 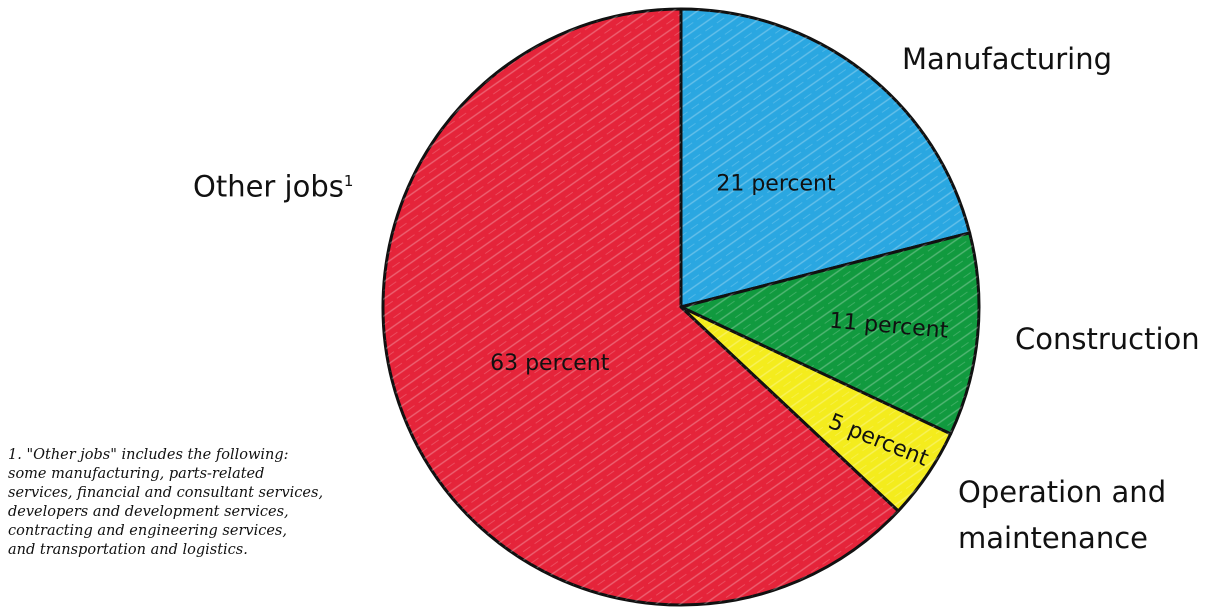 What do you see at coordinates (148, 512) in the screenshot?
I see `footnote-line: developers and development services,` at bounding box center [148, 512].